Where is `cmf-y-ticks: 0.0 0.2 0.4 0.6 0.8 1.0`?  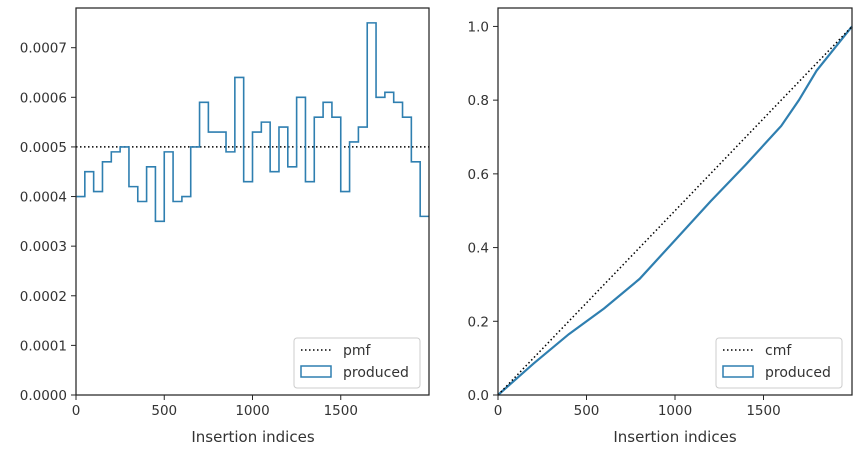
cmf-y-ticks: 0.0 0.2 0.4 0.6 0.8 1.0 is located at coordinates (483, 211).